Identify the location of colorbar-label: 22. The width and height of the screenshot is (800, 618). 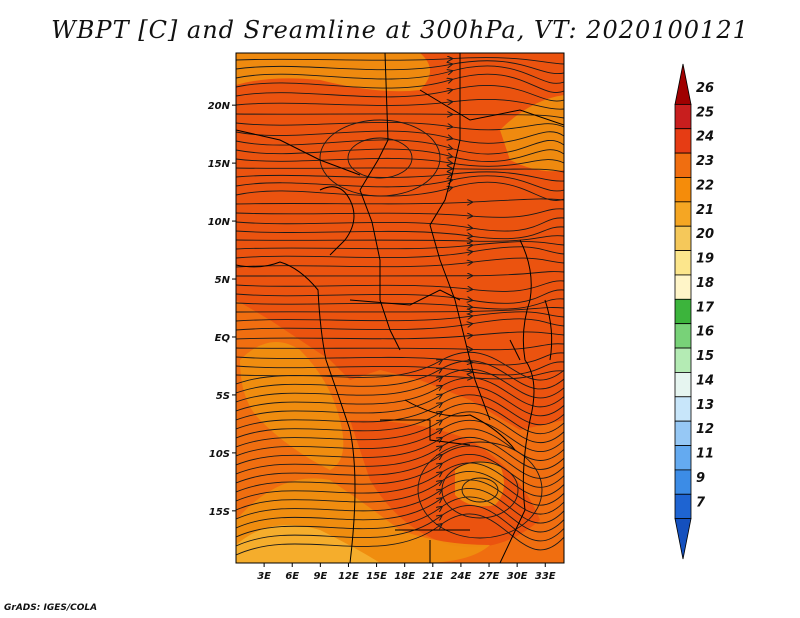
(705, 185).